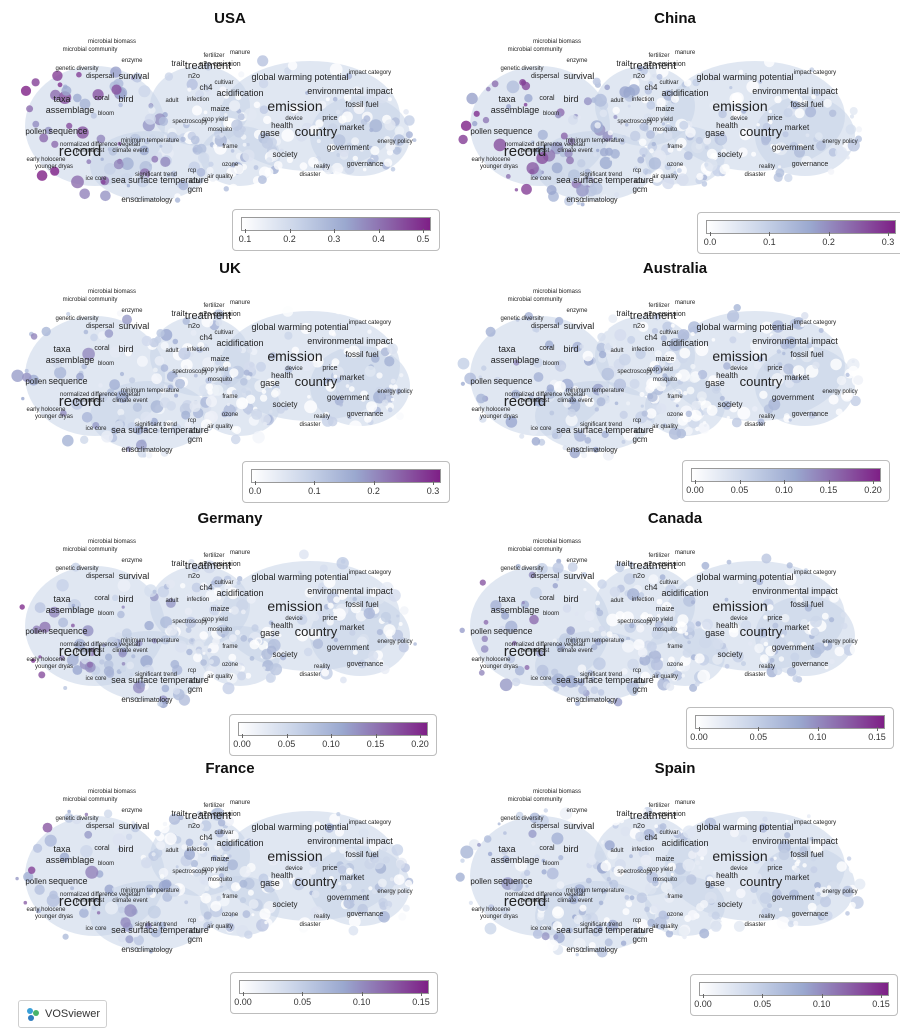 The width and height of the screenshot is (900, 1028). What do you see at coordinates (106, 364) in the screenshot?
I see `term-label: bloom` at bounding box center [106, 364].